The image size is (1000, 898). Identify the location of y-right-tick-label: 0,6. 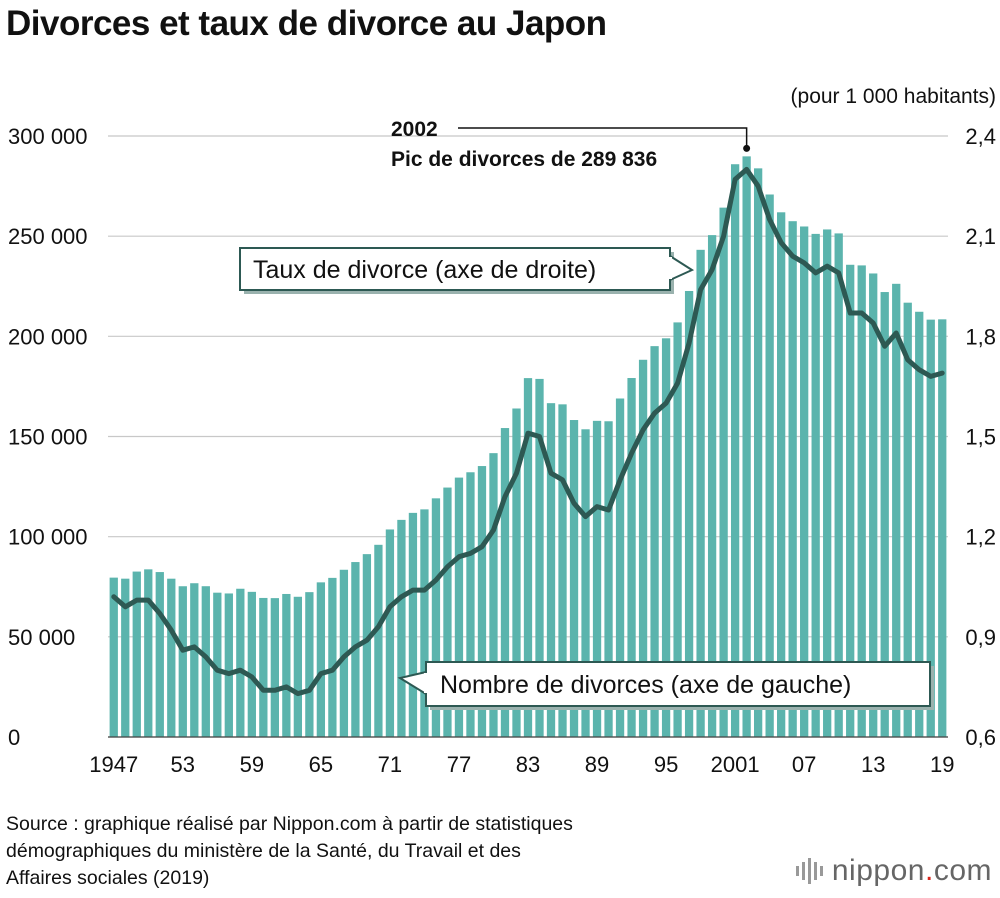
(980, 737).